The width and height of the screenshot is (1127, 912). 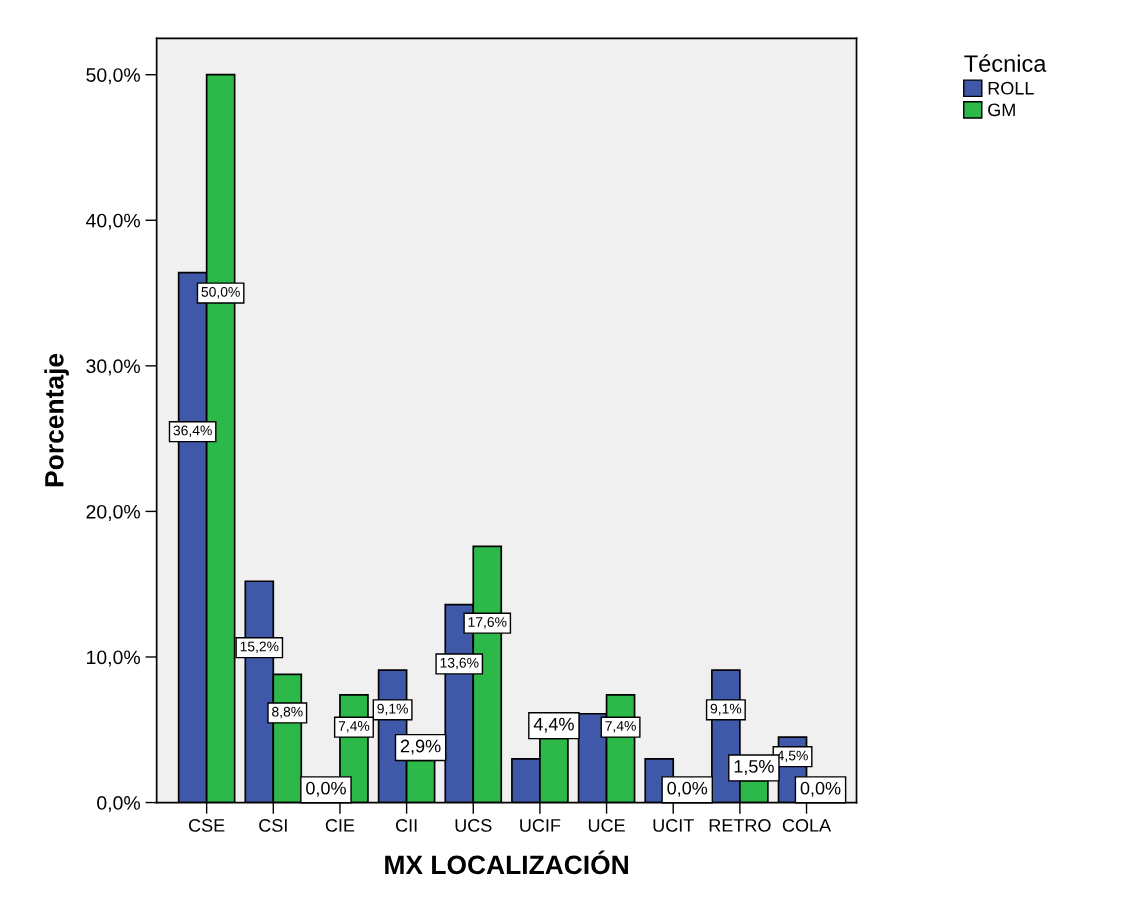 What do you see at coordinates (420, 747) in the screenshot?
I see `data-label: 2,9%` at bounding box center [420, 747].